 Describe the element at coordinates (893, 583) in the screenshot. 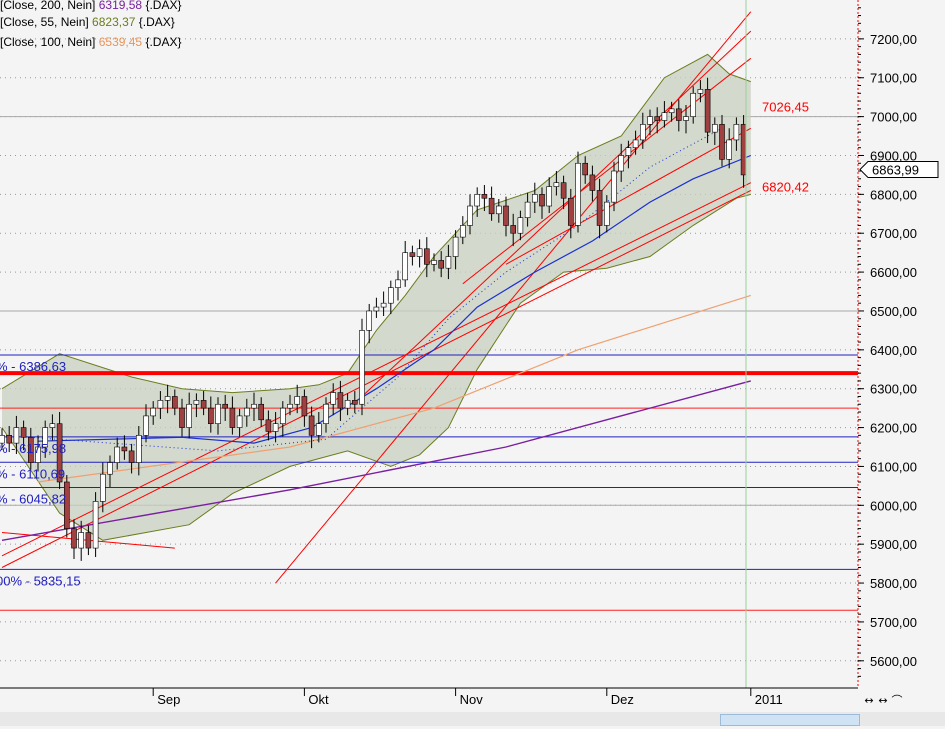

I see `y-tick-label: 5800,00` at that location.